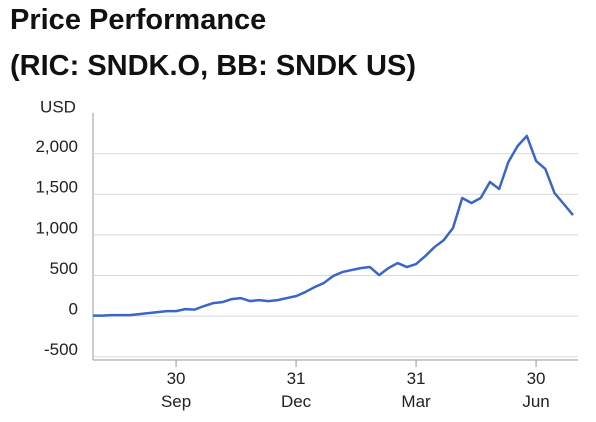 This screenshot has width=596, height=422. I want to click on x-tick-label: 30 Sep, so click(176, 390).